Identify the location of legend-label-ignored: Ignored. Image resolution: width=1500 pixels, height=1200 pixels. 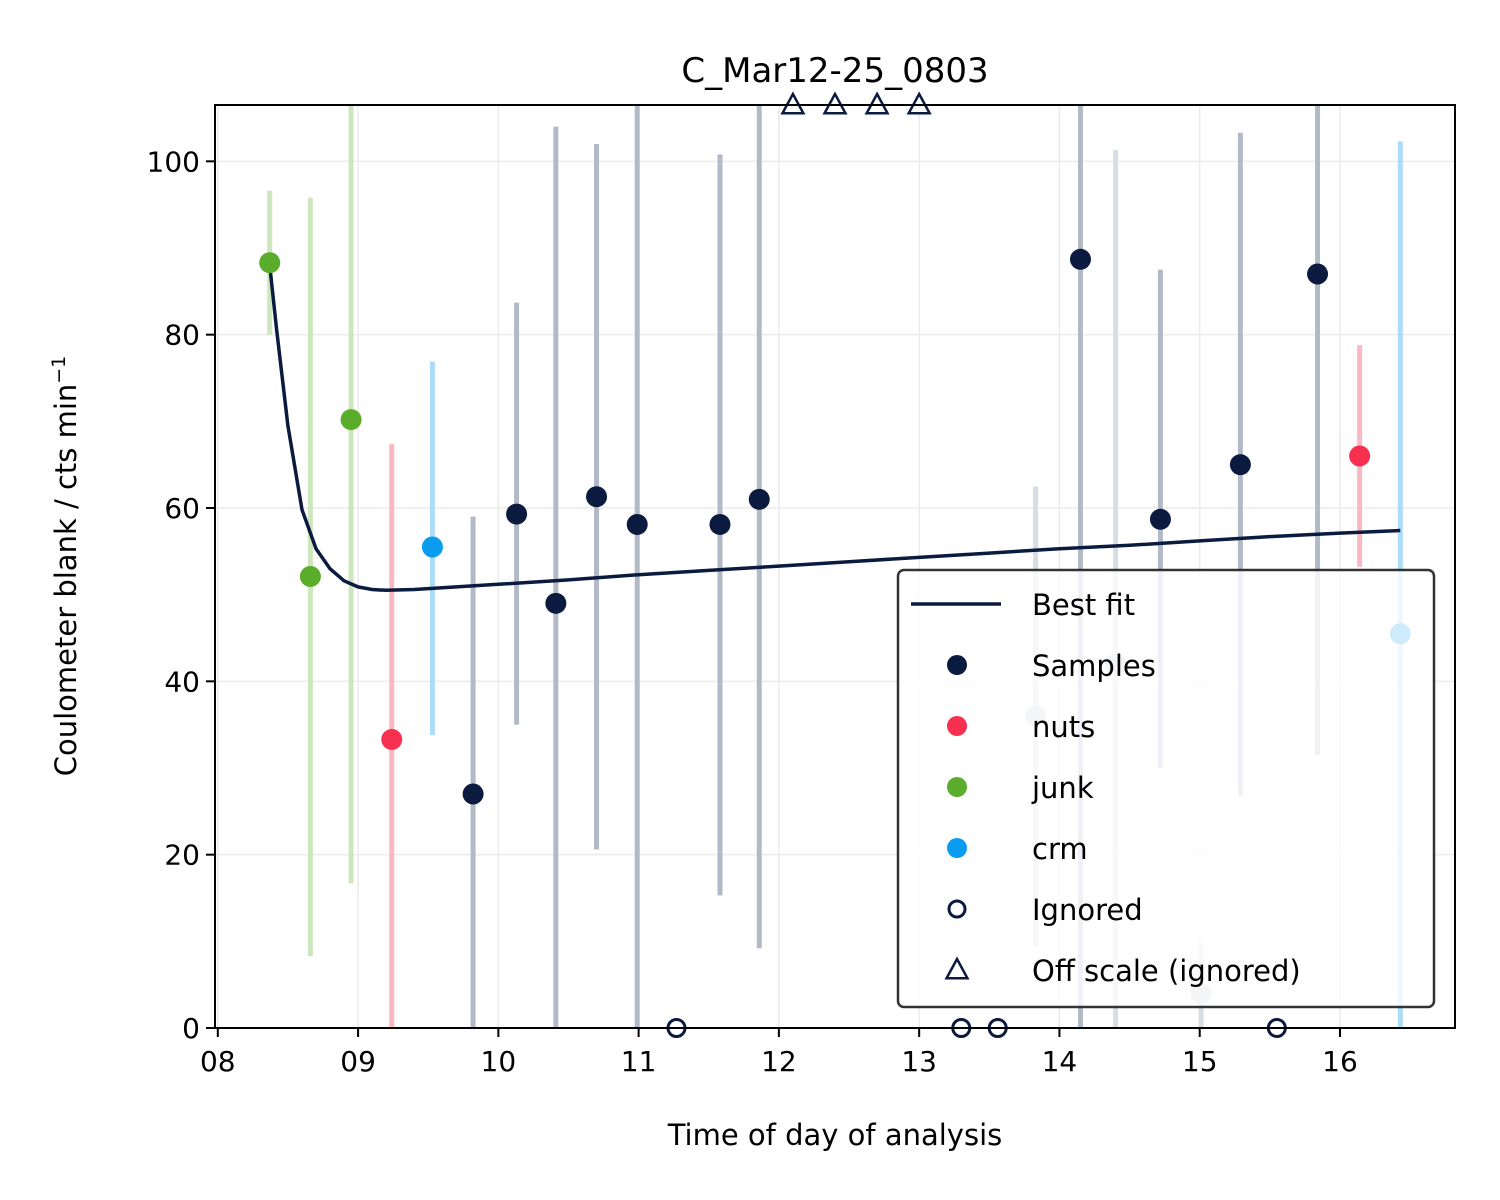
(1087, 910).